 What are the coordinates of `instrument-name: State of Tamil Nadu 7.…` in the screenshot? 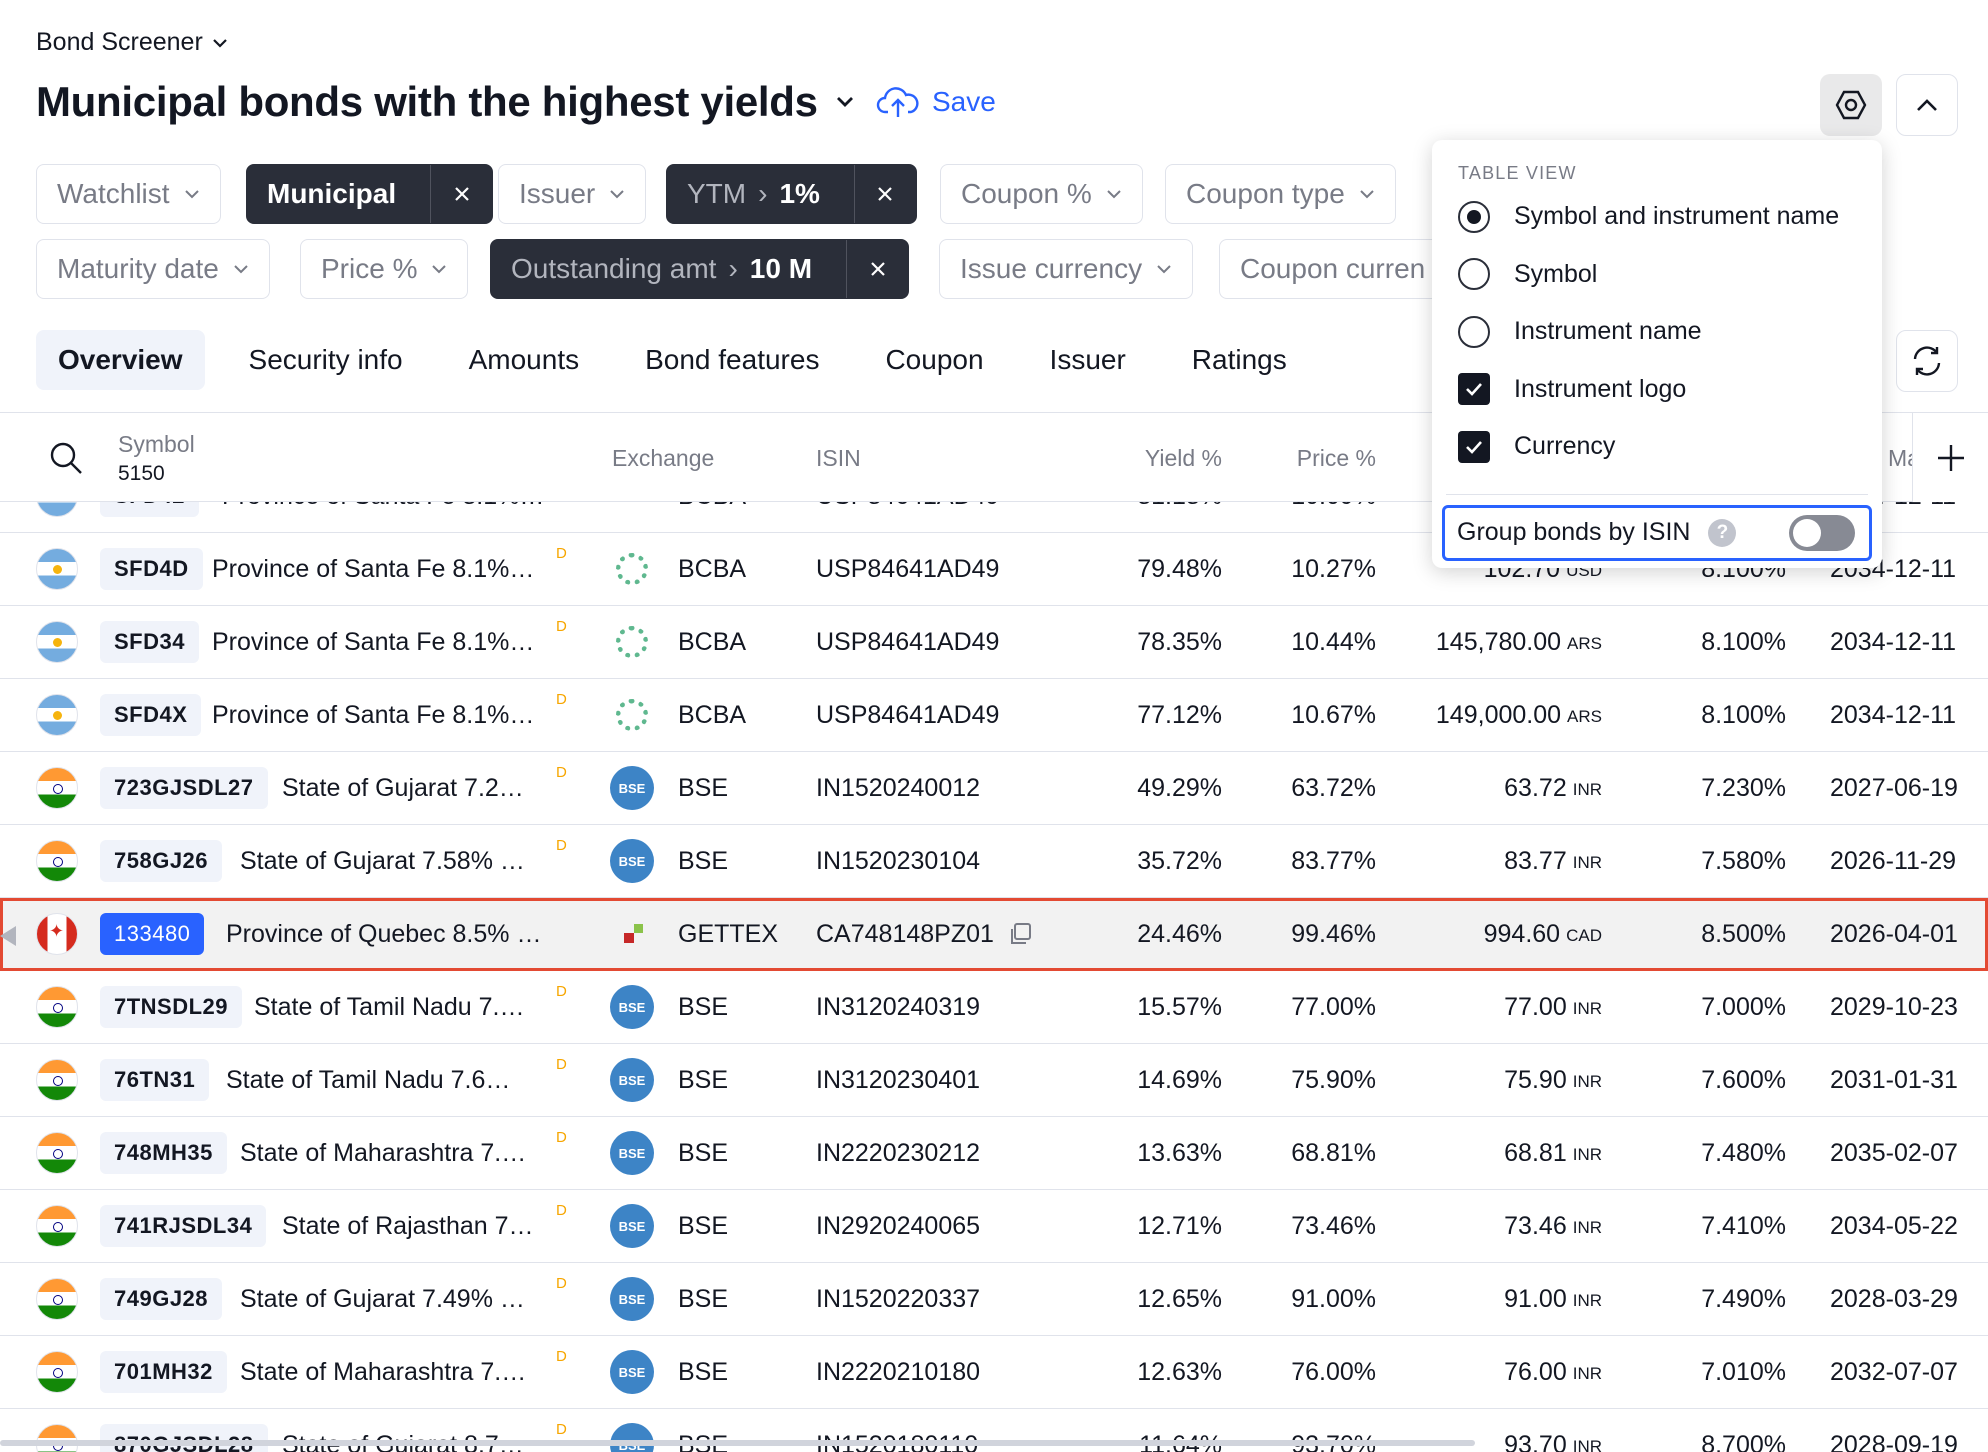 It's located at (389, 1006).